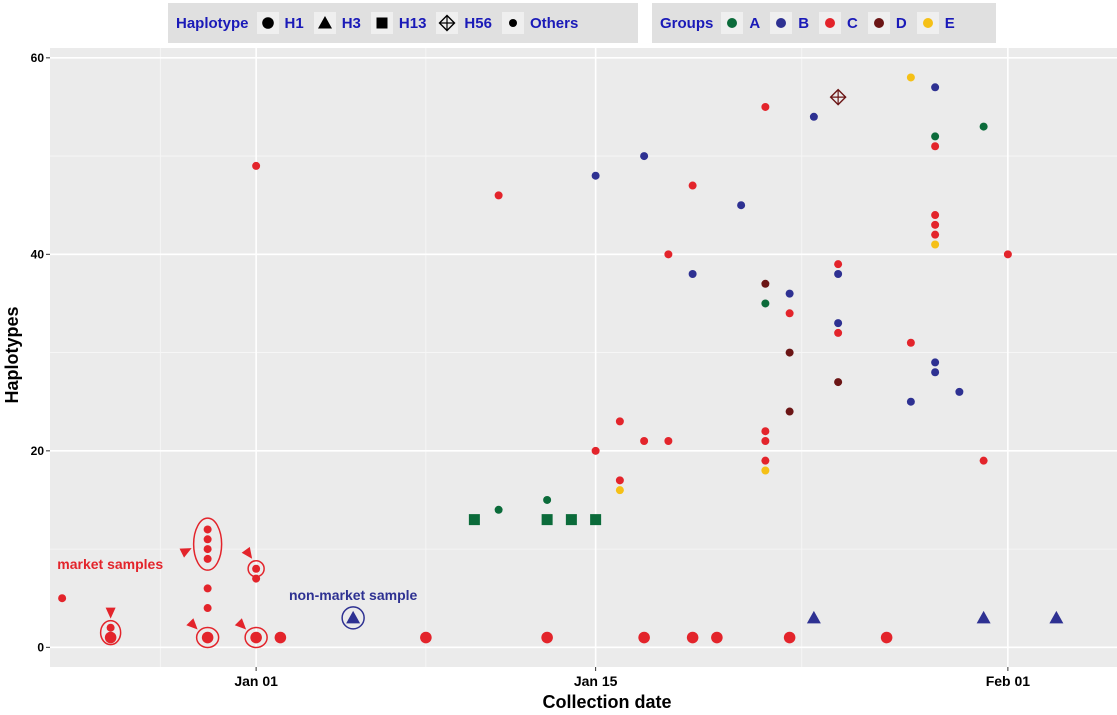 Image resolution: width=1117 pixels, height=715 pixels. Describe the element at coordinates (554, 23) in the screenshot. I see `haplotype-legend-label: Others` at that location.